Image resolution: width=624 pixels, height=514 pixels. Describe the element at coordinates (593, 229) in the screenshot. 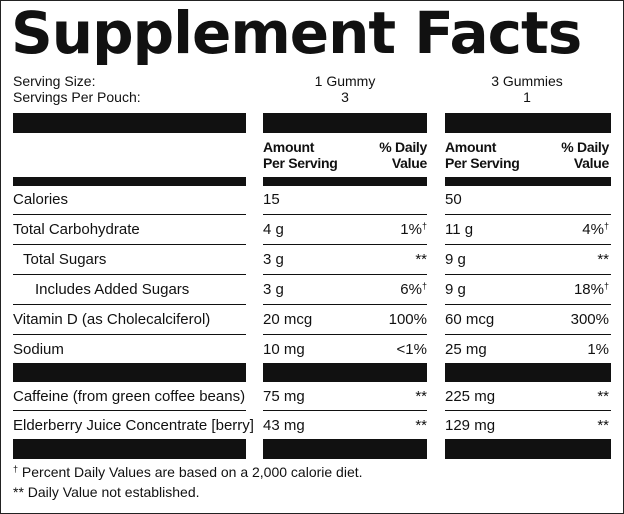

I see `dv-value: 4%` at that location.